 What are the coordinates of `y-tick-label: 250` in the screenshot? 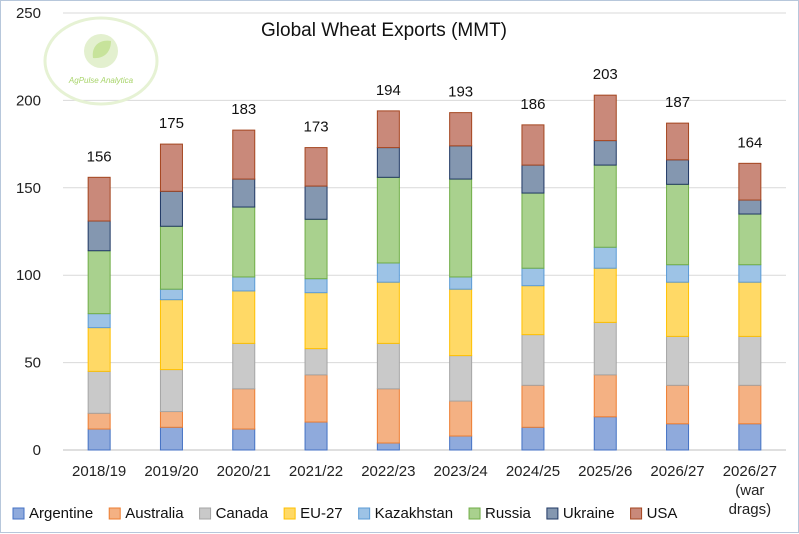 It's located at (28, 13).